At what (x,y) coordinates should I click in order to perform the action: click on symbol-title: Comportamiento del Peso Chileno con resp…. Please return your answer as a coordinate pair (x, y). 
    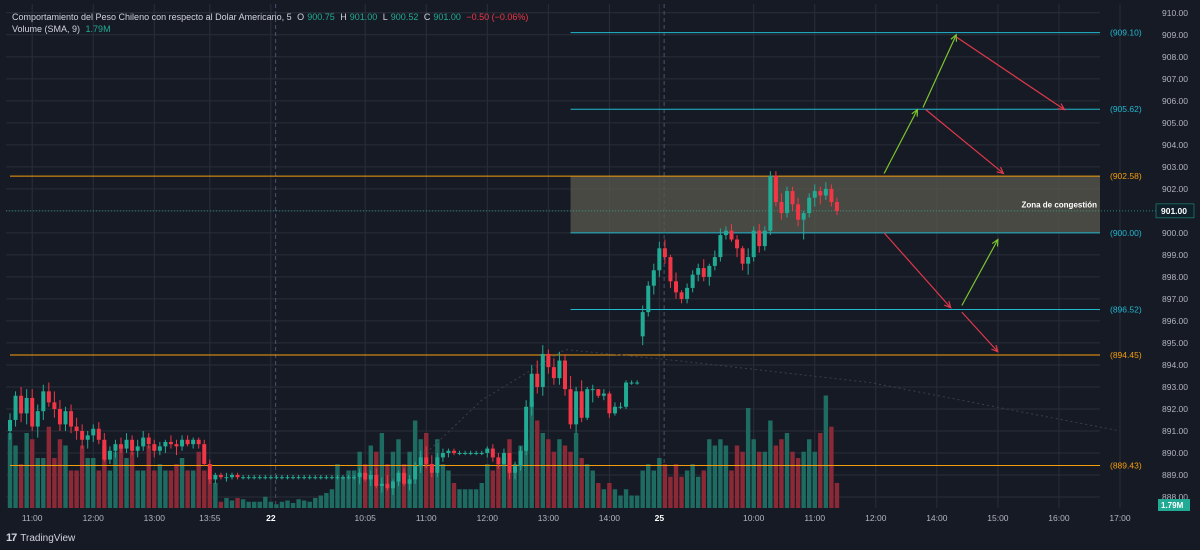
    Looking at the image, I should click on (152, 17).